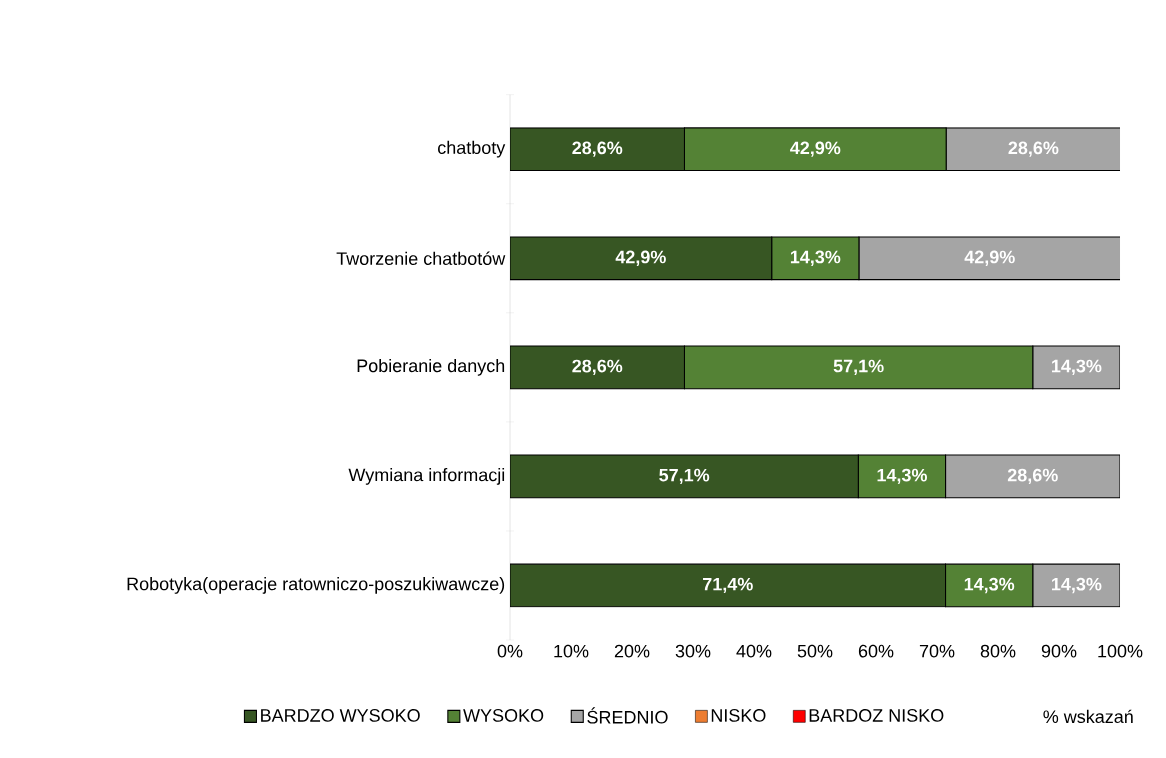 This screenshot has width=1166, height=758. I want to click on y-tick-label: chatboty, so click(472, 149).